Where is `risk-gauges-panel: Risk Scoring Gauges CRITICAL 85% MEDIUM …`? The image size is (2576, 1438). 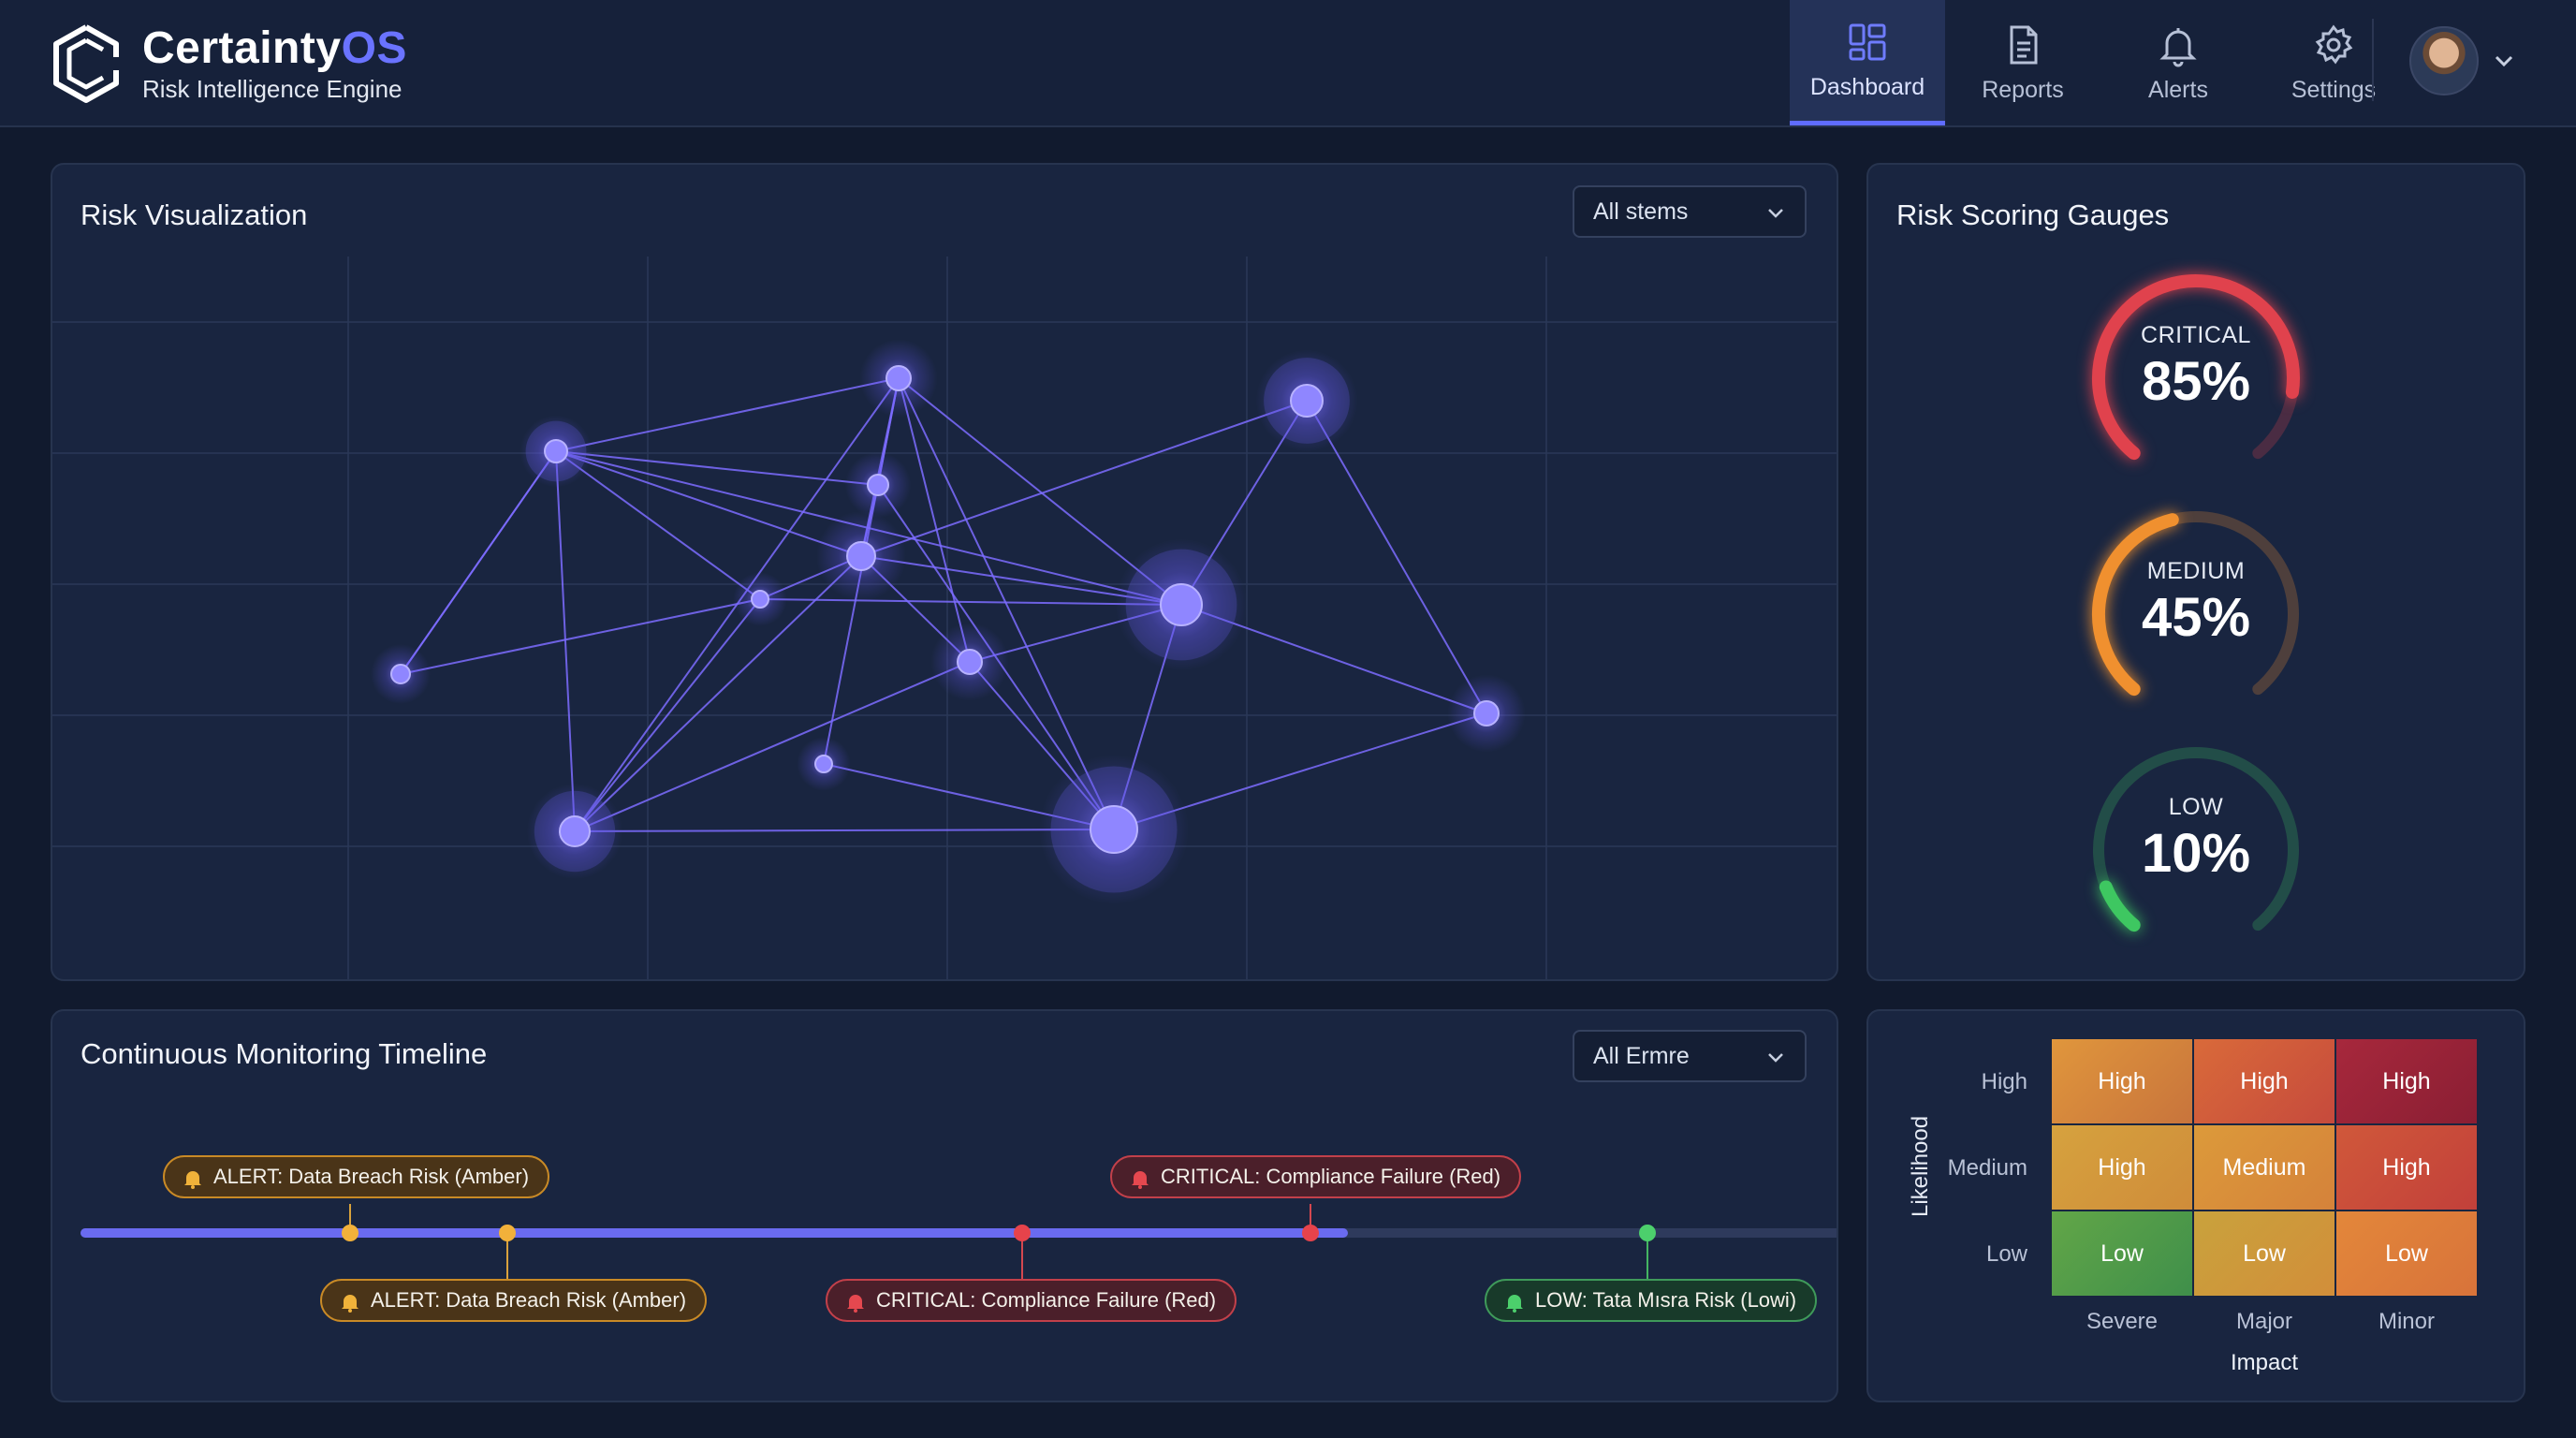
risk-gauges-panel: Risk Scoring Gauges CRITICAL 85% MEDIUM … is located at coordinates (2195, 572).